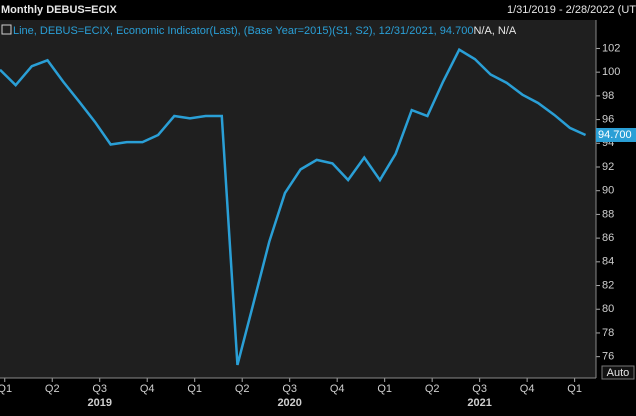  I want to click on year-label: 2021, so click(479, 403).